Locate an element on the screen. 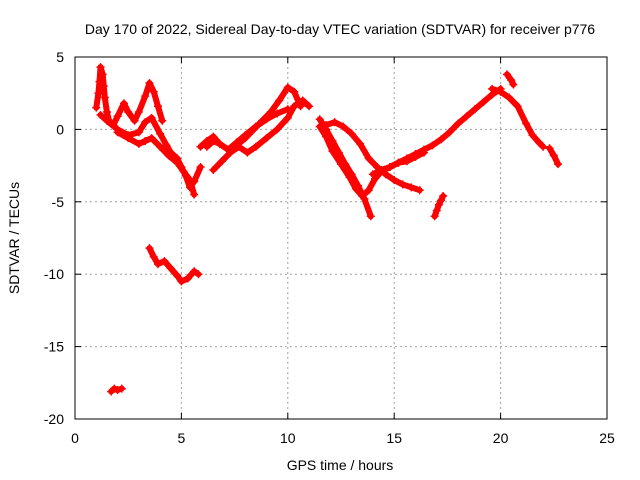 The height and width of the screenshot is (480, 640). x-tick-label: 10 is located at coordinates (288, 438).